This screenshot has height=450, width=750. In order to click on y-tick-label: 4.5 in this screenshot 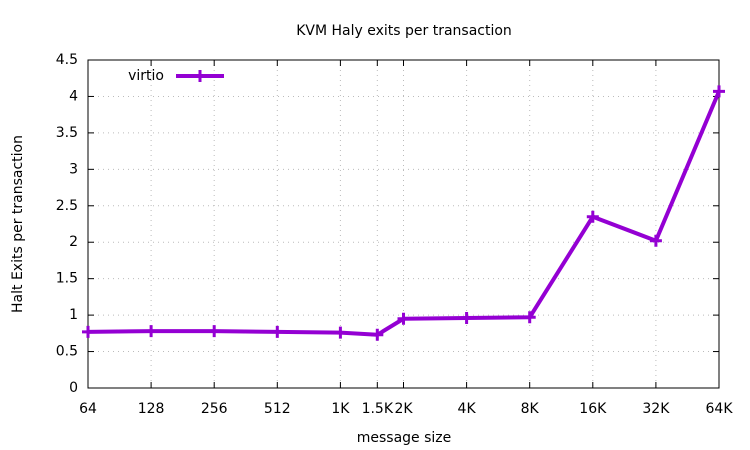, I will do `click(67, 60)`.